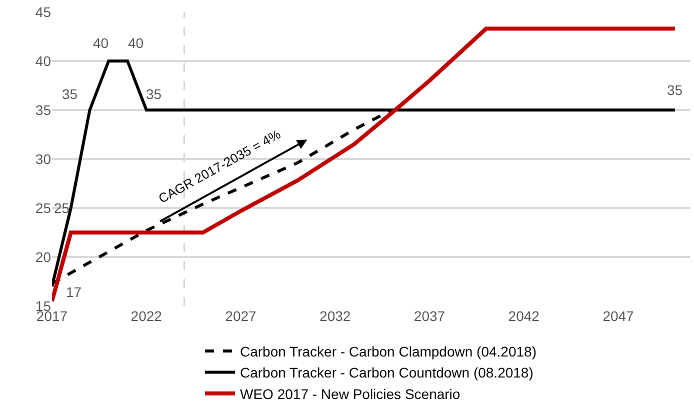  What do you see at coordinates (43, 110) in the screenshot?
I see `y-tick-label: 35` at bounding box center [43, 110].